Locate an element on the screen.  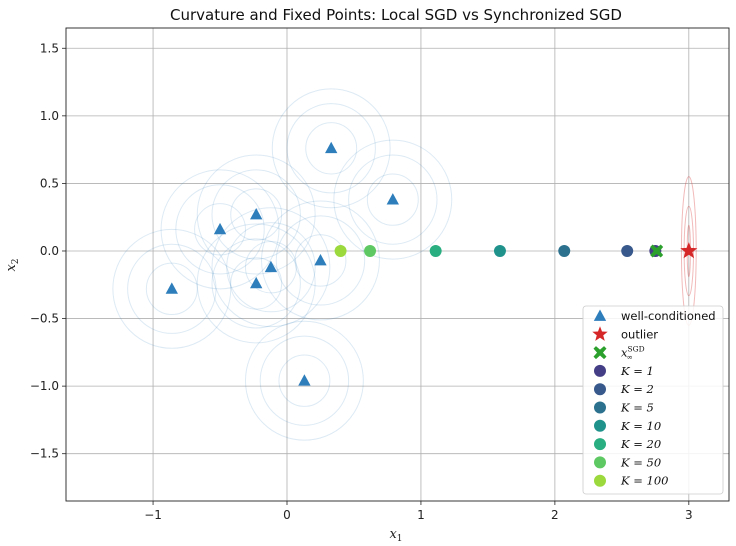
legend-label: K = 20 is located at coordinates (640, 444).